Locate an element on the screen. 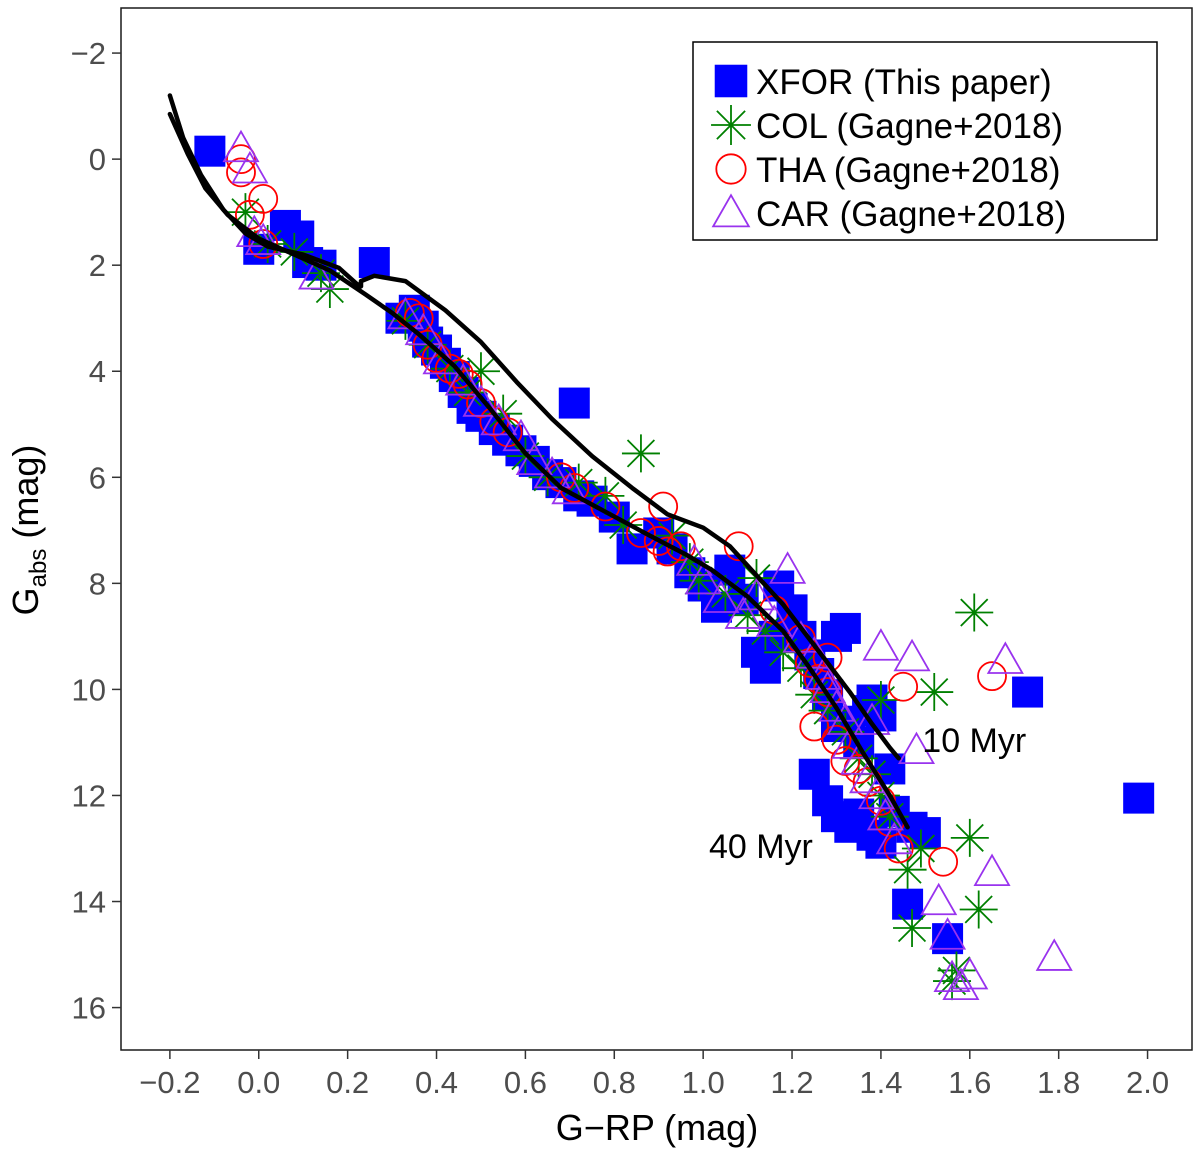 The height and width of the screenshot is (1156, 1200). x-tick-label: 0.6 is located at coordinates (525, 1082).